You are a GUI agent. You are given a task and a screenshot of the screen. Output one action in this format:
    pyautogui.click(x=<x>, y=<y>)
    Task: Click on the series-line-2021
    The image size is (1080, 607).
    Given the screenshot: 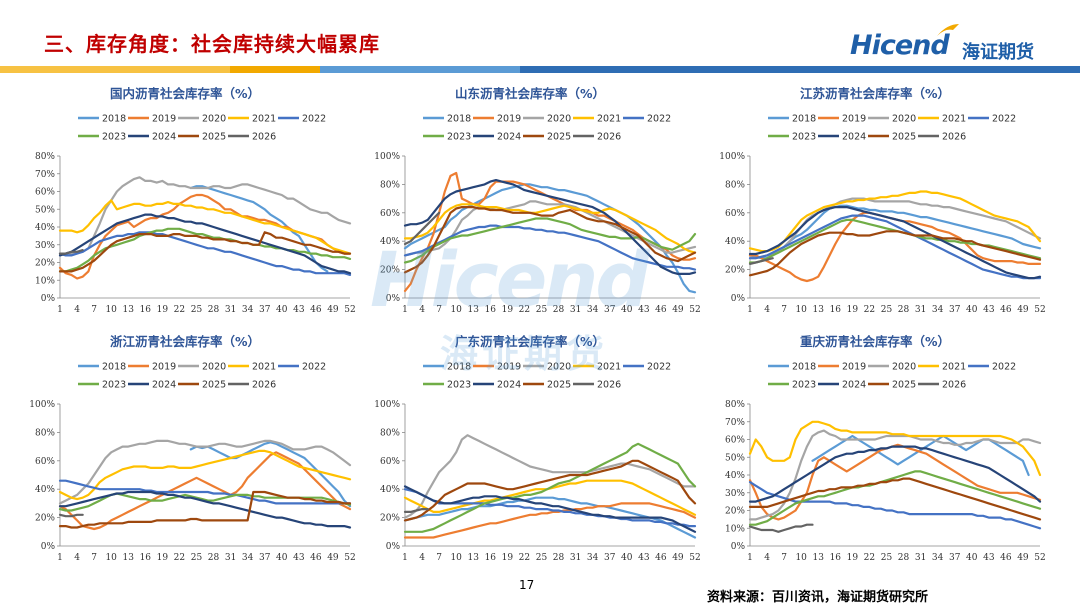 What is the action you would take?
    pyautogui.click(x=895, y=221)
    